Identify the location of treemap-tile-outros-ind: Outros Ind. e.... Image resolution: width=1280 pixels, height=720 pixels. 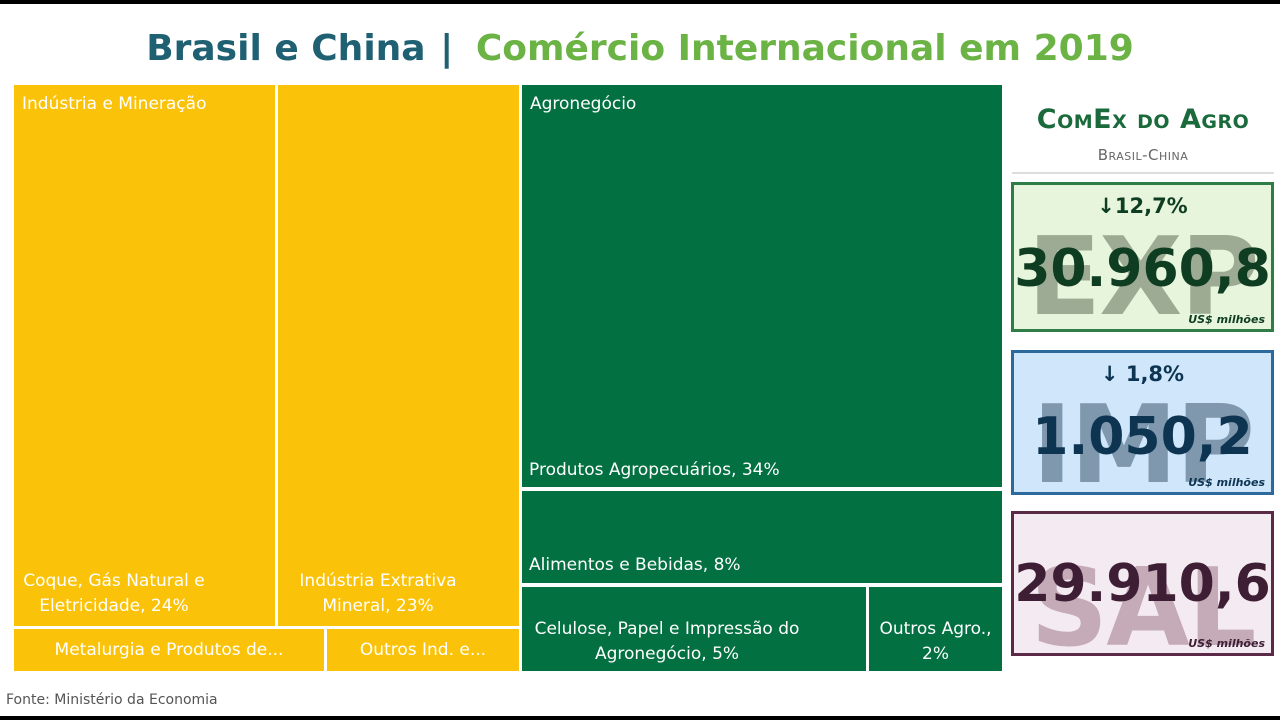
(423, 650).